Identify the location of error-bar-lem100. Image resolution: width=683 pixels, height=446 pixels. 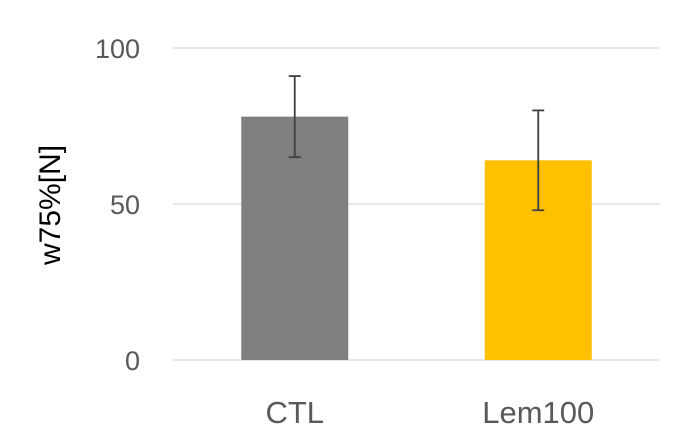
(538, 160).